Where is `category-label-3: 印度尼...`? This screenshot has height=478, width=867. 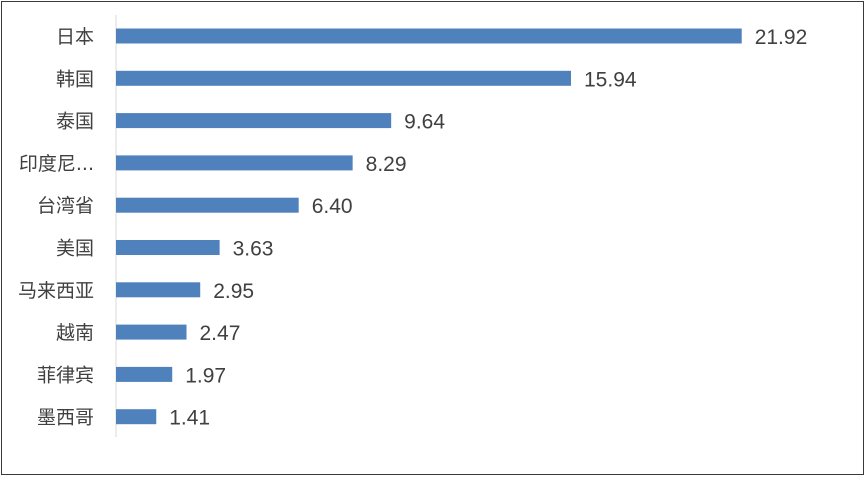 category-label-3: 印度尼... is located at coordinates (56, 164).